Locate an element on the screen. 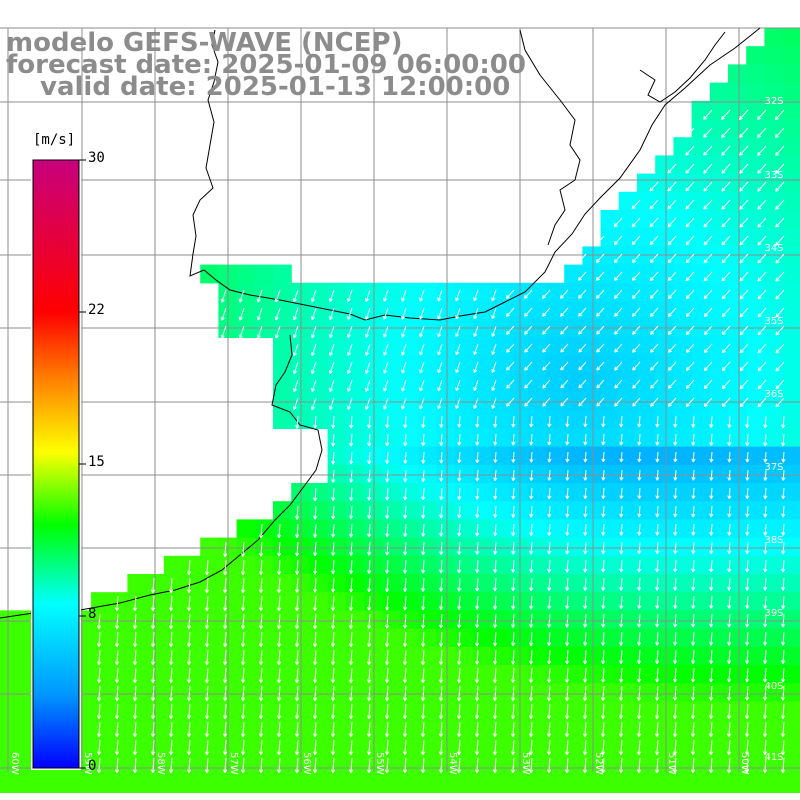  latitude-label: 34S is located at coordinates (773, 248).